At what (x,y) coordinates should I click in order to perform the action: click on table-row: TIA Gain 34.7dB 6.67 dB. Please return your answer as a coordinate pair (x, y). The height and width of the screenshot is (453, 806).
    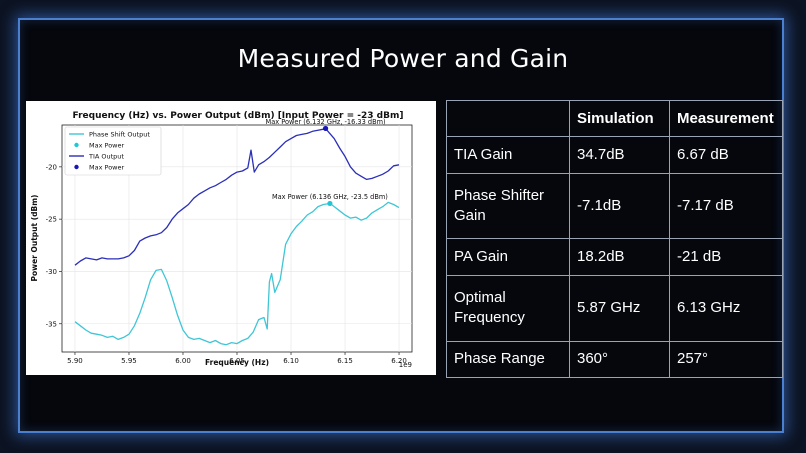
    Looking at the image, I should click on (614, 155).